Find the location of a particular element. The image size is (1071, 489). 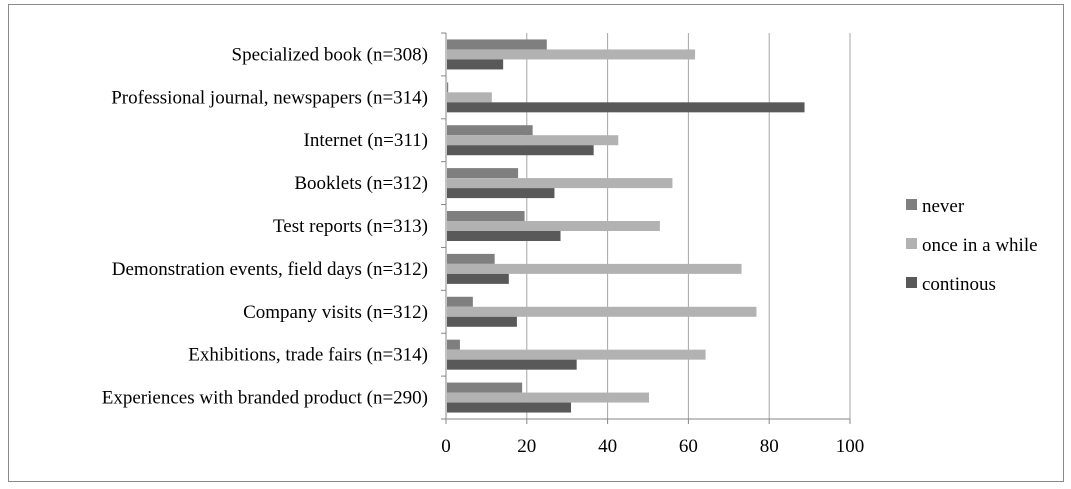

category-label: Test reports (n=313) is located at coordinates (350, 226).